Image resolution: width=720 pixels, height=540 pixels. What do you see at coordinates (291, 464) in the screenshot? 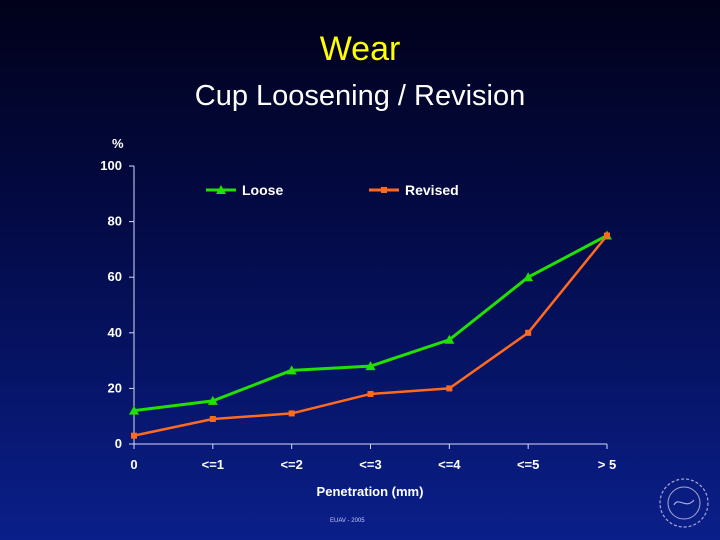
I see `x-tick-label: <=2` at bounding box center [291, 464].